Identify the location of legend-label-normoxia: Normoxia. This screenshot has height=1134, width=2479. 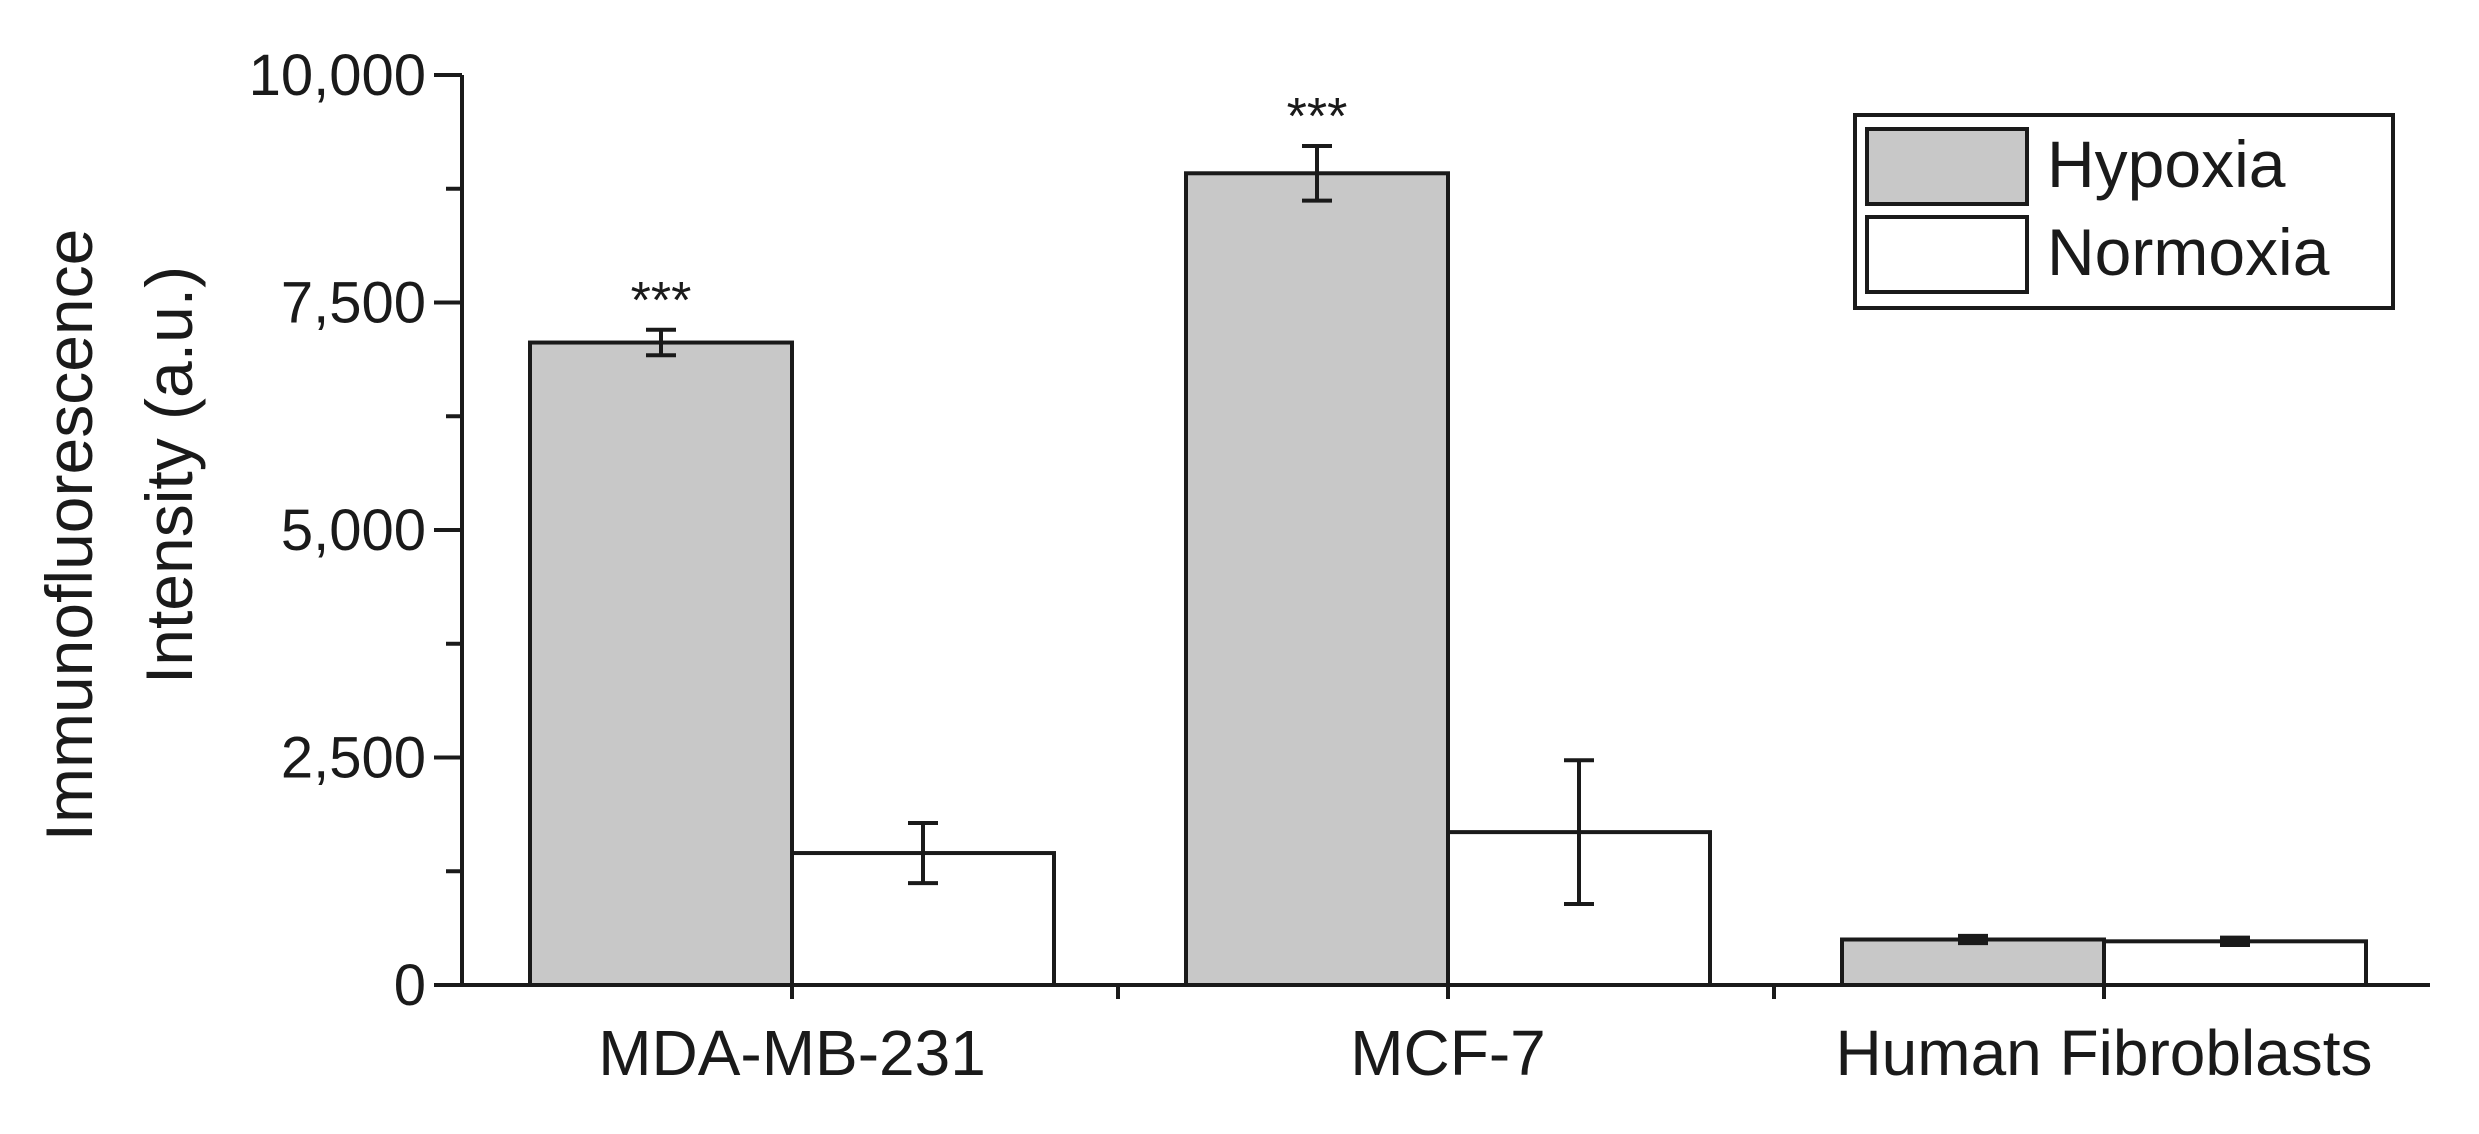
(2188, 252).